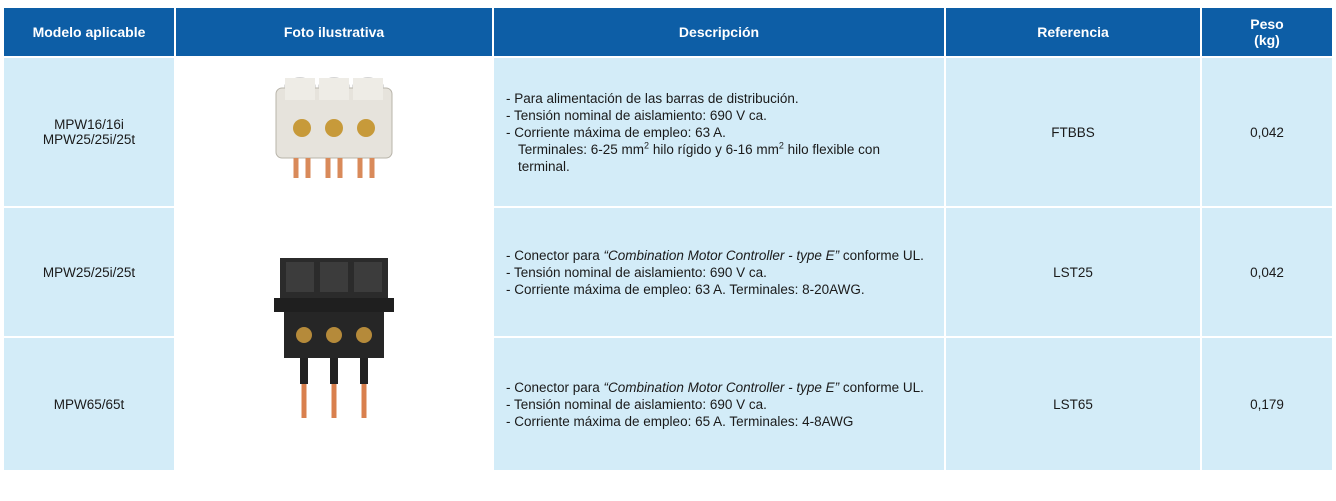 The width and height of the screenshot is (1336, 501). I want to click on reference-cell: LST25, so click(1073, 272).